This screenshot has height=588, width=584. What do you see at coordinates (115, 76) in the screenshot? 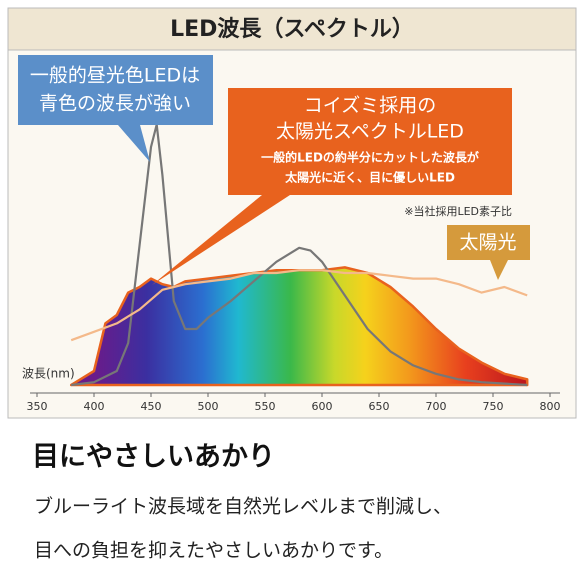
I see `annotation: 一般的昼光色LEDは` at bounding box center [115, 76].